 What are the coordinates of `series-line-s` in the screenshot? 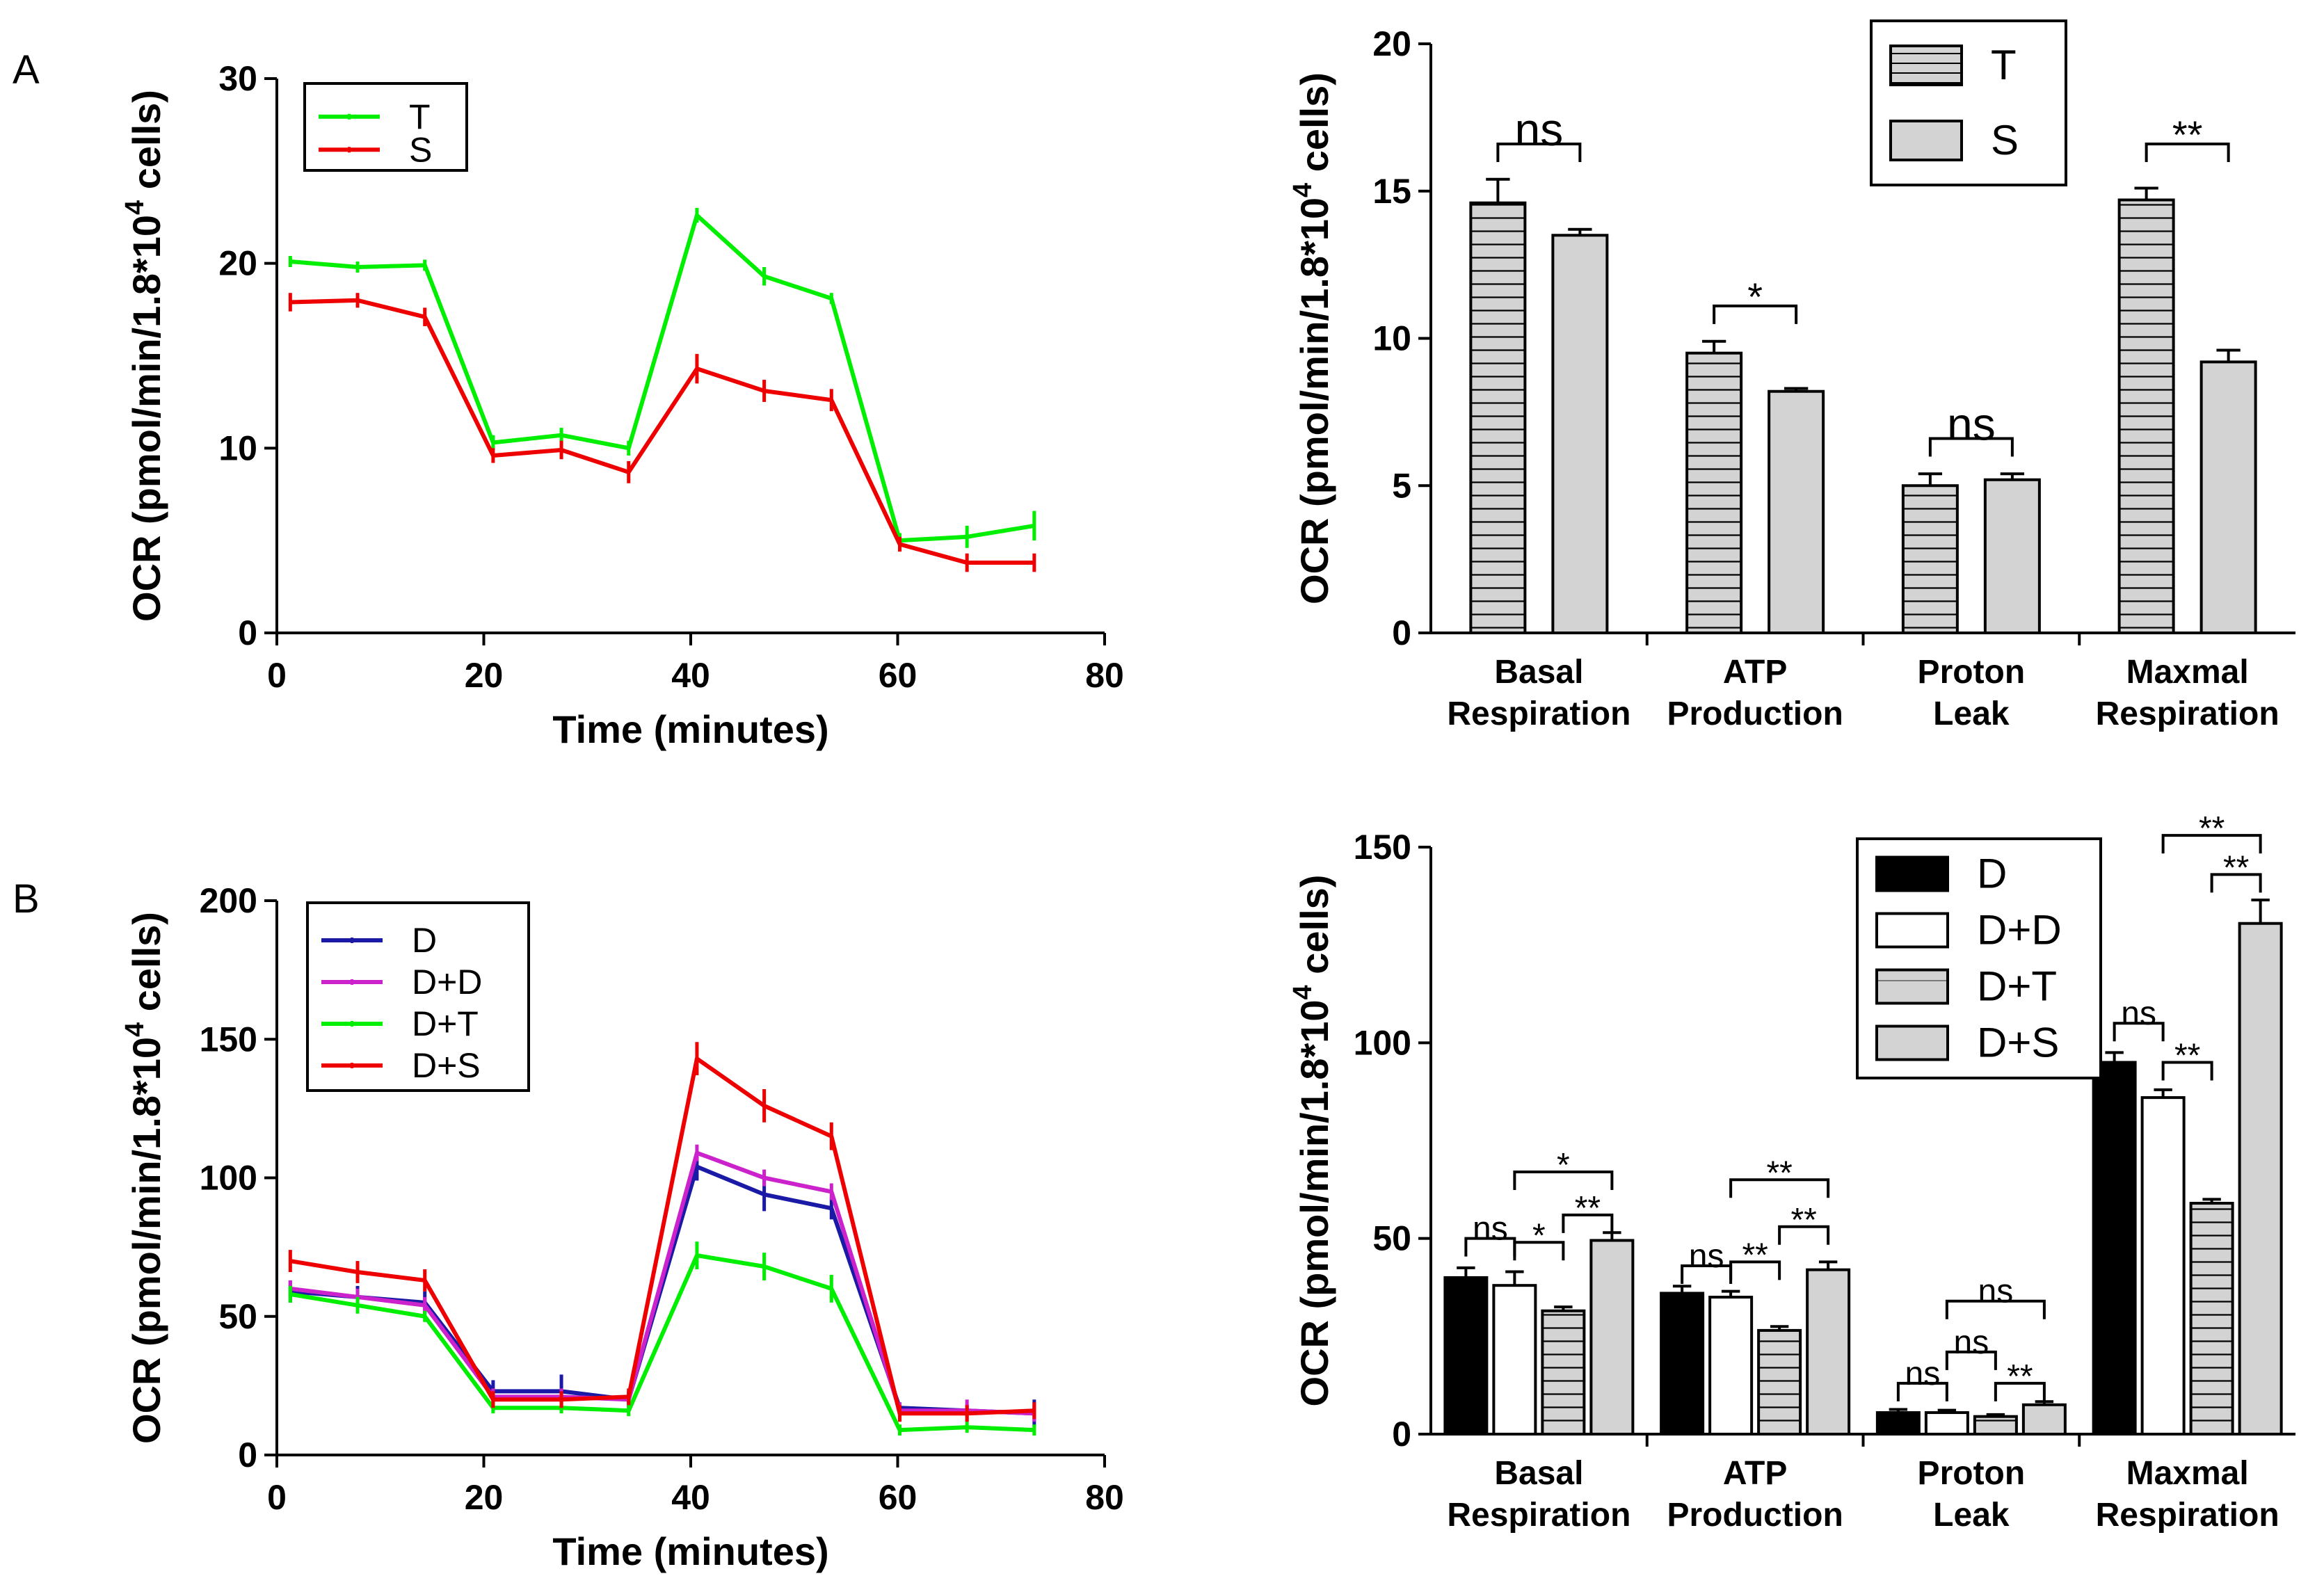 It's located at (662, 431).